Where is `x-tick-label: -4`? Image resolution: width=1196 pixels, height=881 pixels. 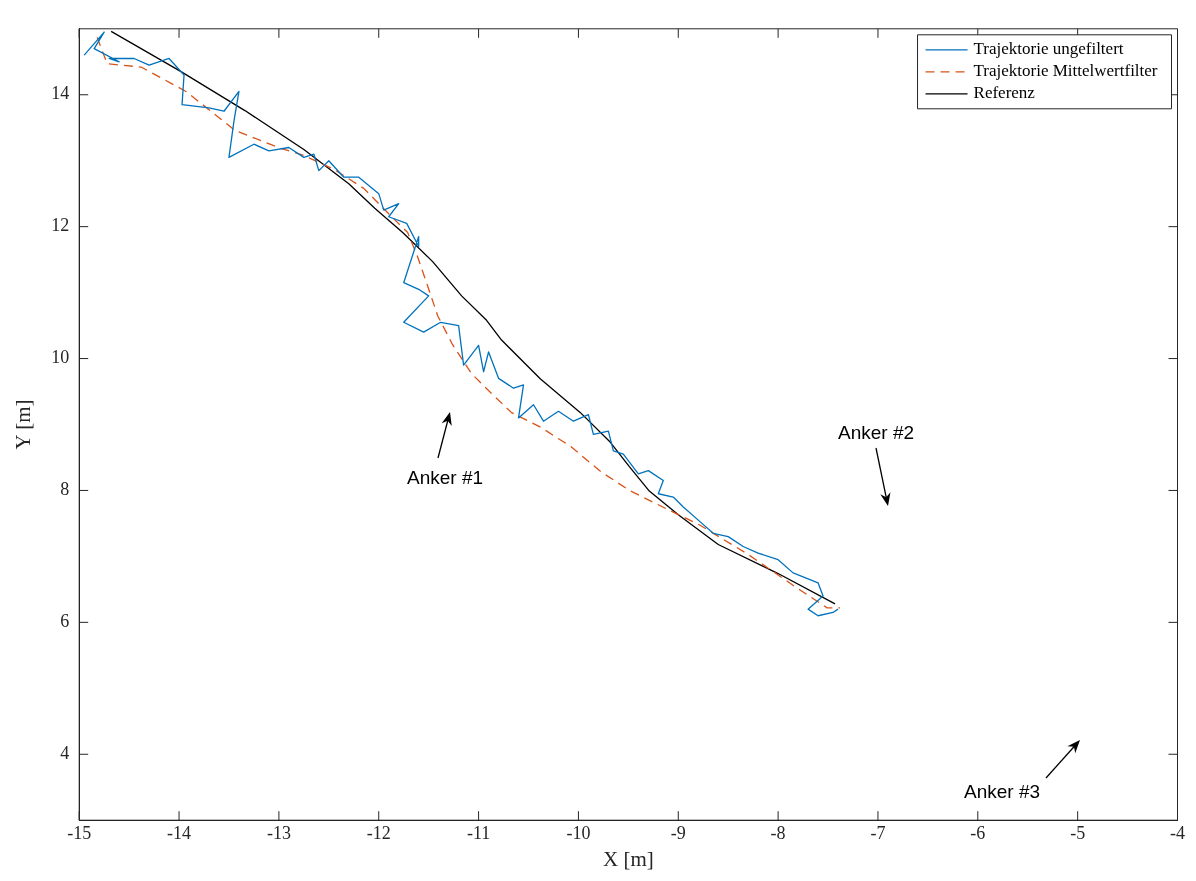 x-tick-label: -4 is located at coordinates (1177, 832).